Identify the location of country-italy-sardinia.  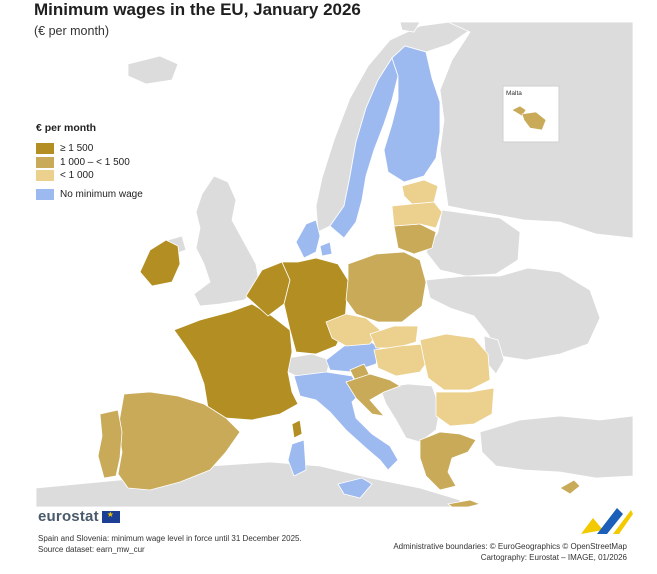
(297, 458).